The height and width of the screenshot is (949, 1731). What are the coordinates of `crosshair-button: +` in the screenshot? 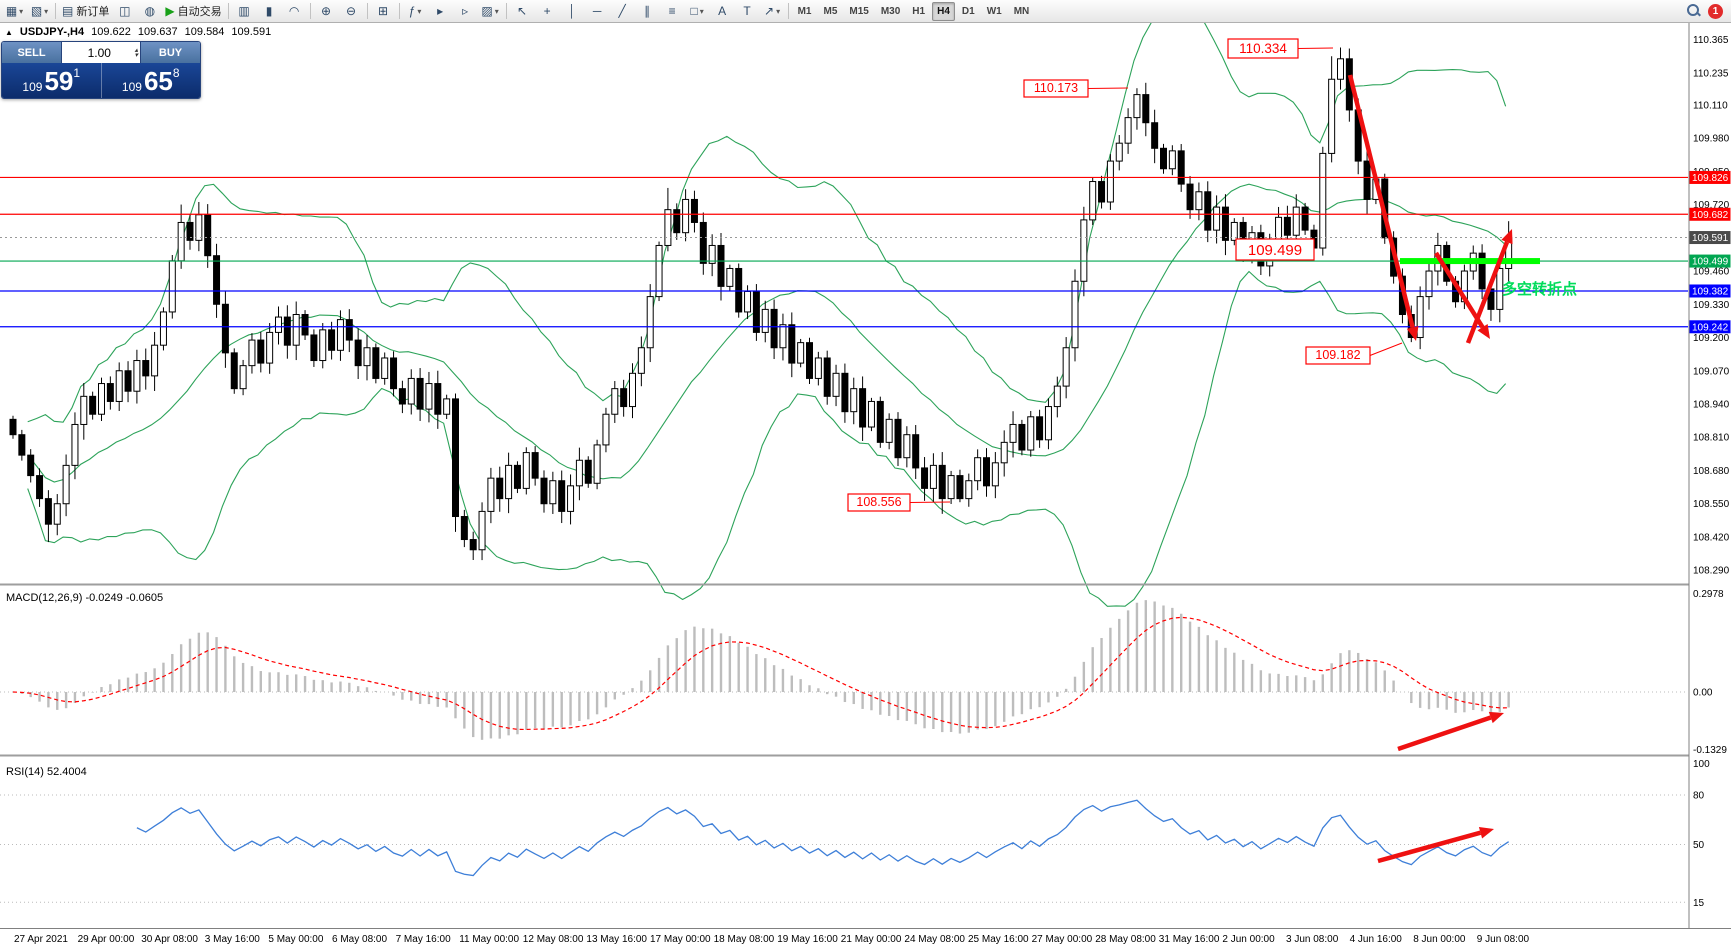 It's located at (547, 11).